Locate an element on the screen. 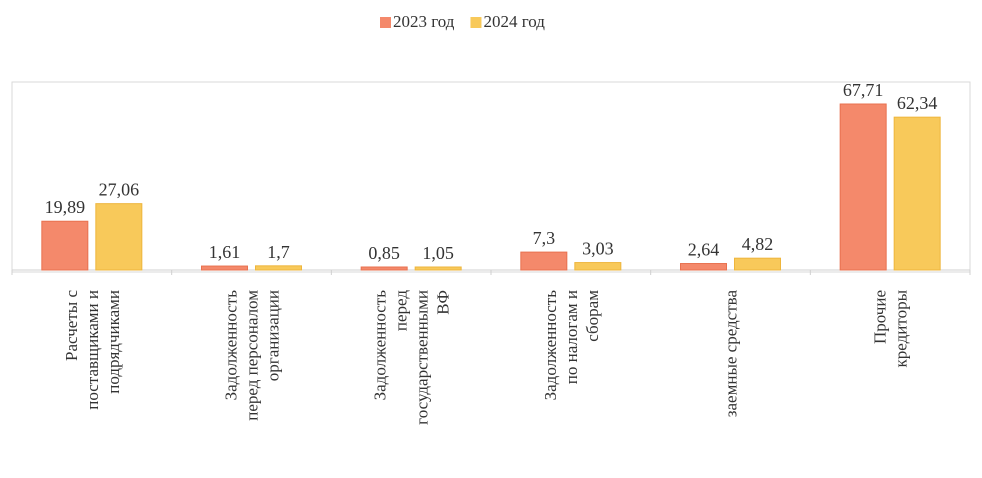 The width and height of the screenshot is (982, 478). category-label-5: Прочие кредиторы is located at coordinates (891, 328).